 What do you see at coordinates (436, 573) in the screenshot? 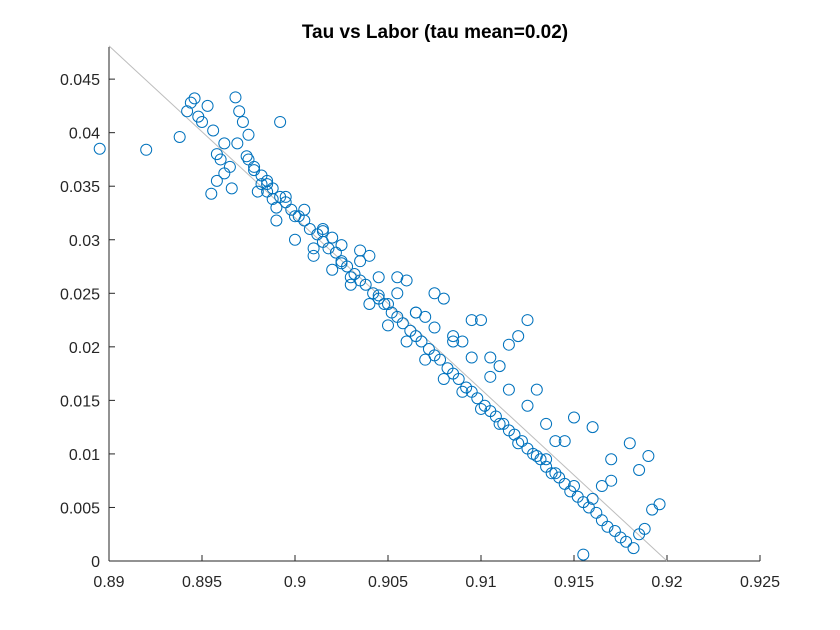
I see `x-ticks: 0.89 0.895 0.9 0.905 0.91 0.915 0.92 0.925` at bounding box center [436, 573].